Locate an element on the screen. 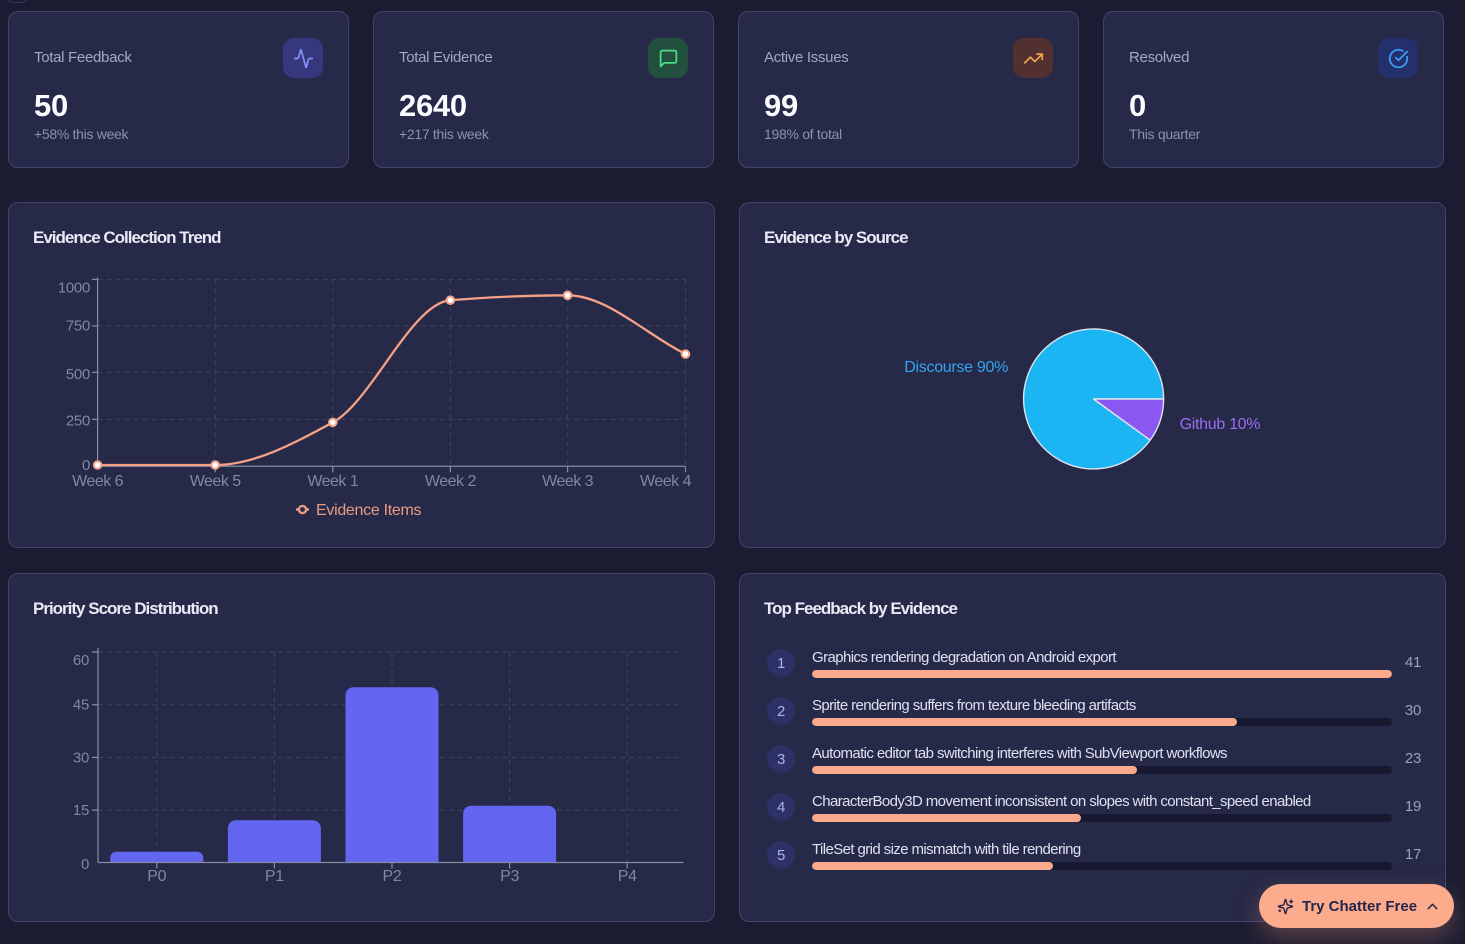 This screenshot has width=1465, height=944. svg-text: P4 is located at coordinates (627, 876).